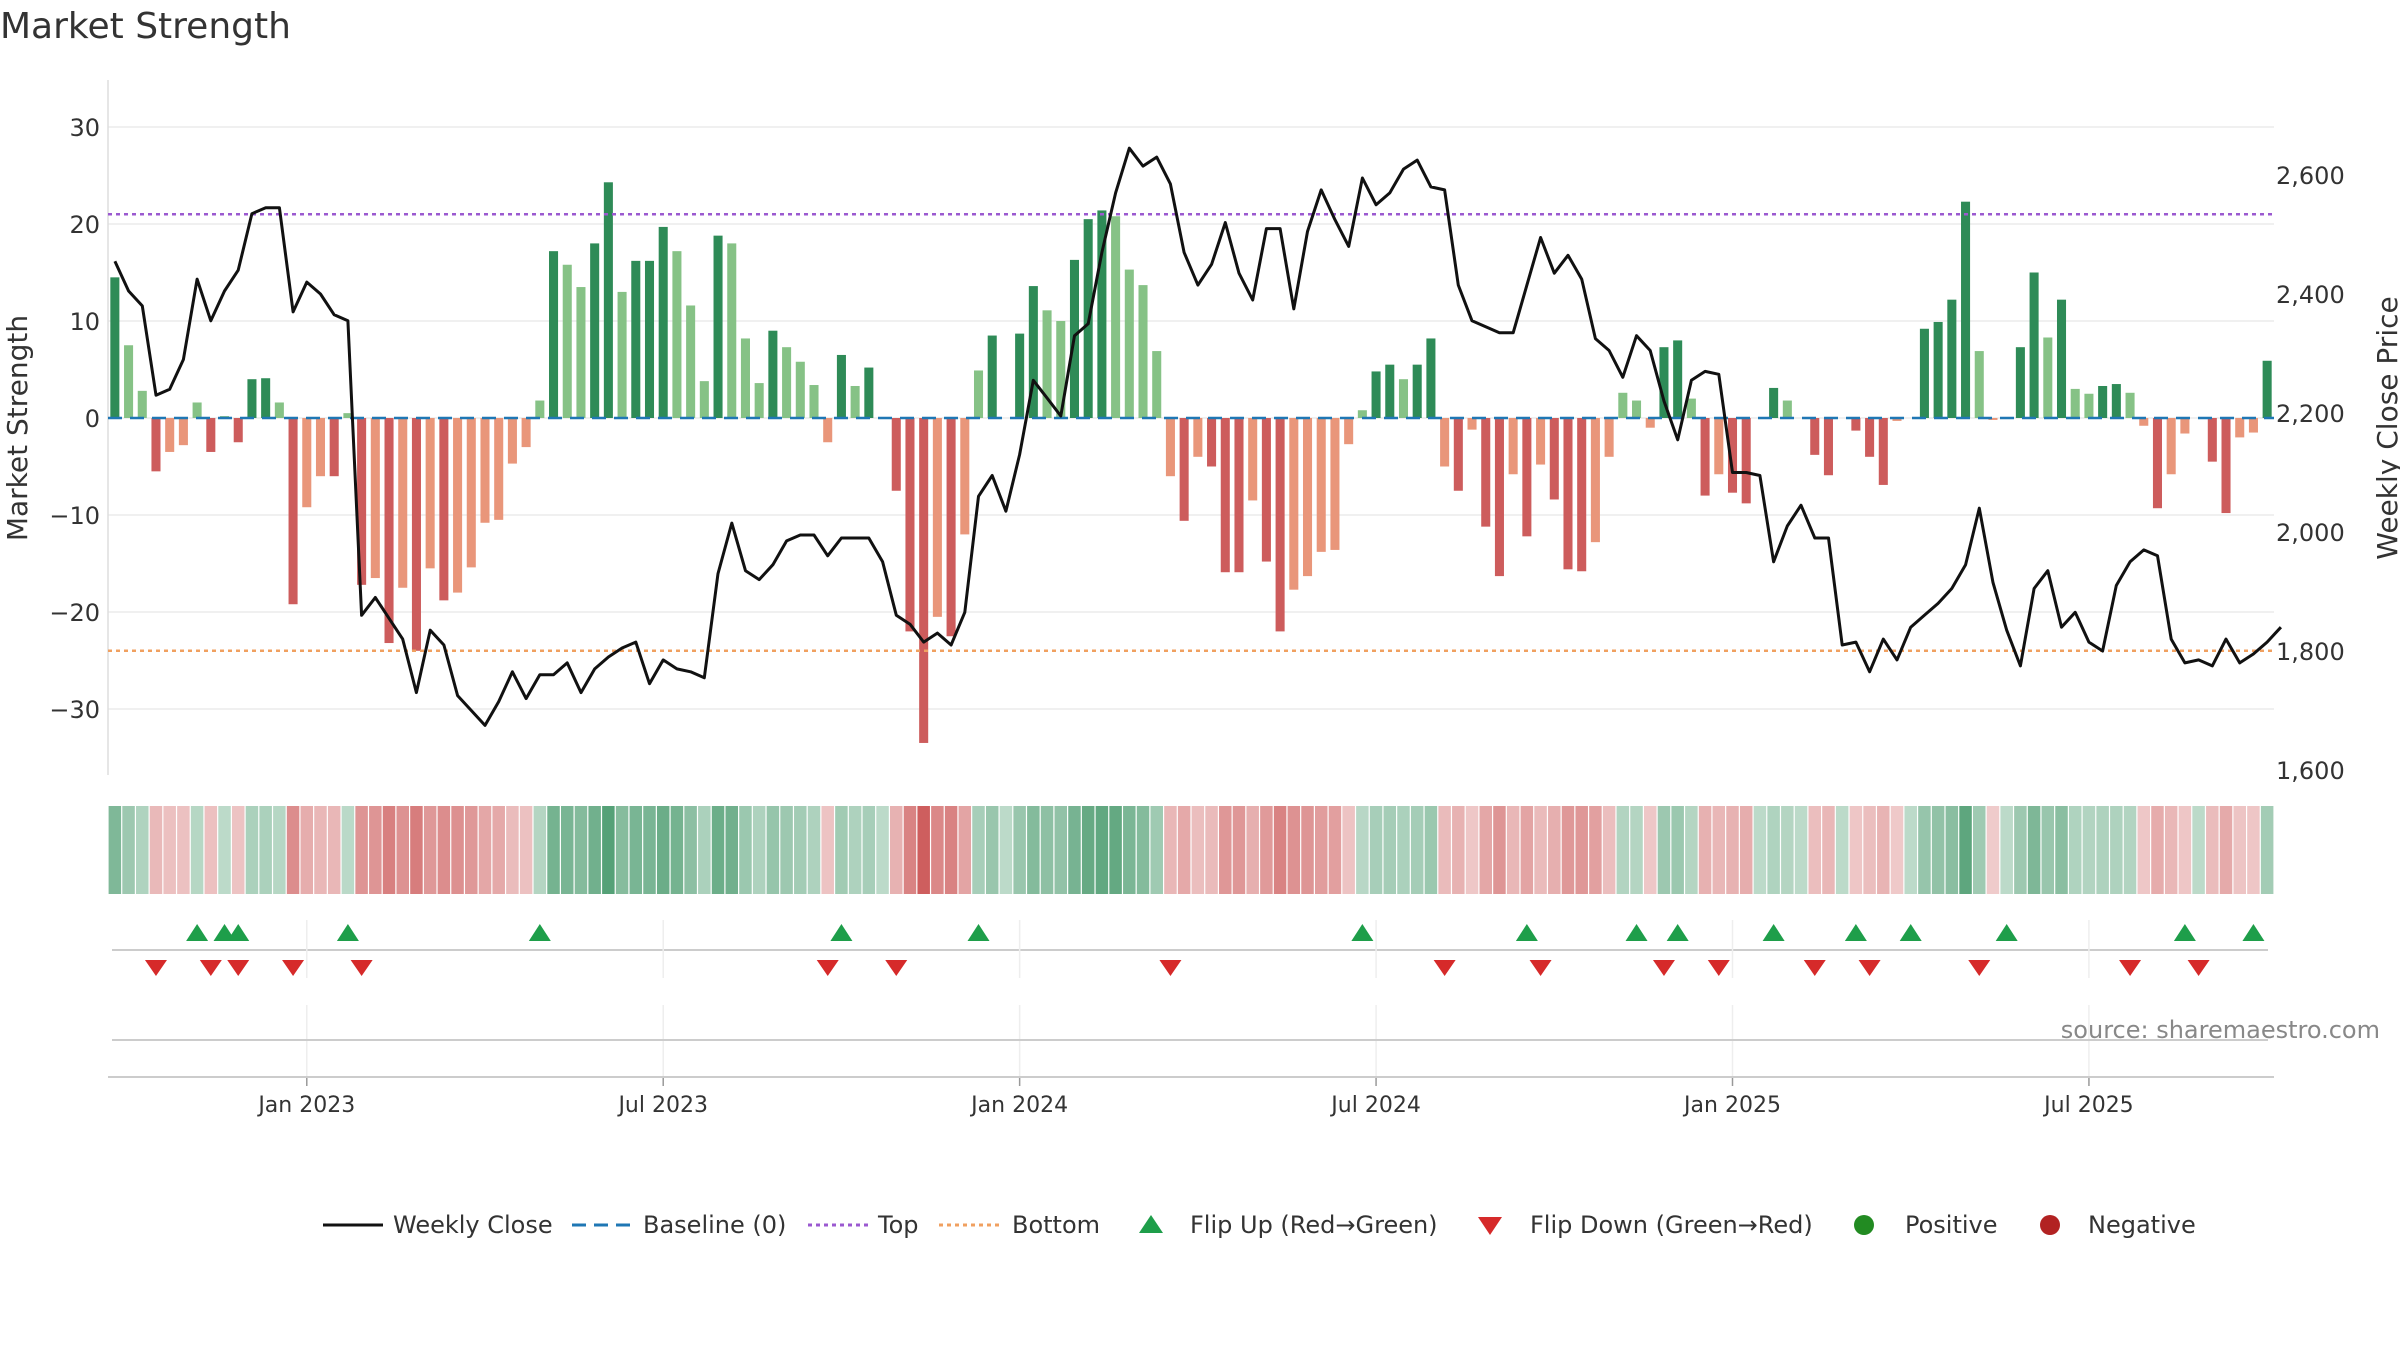 The width and height of the screenshot is (2400, 1350). I want to click on legend-label: Bottom, so click(1056, 1225).